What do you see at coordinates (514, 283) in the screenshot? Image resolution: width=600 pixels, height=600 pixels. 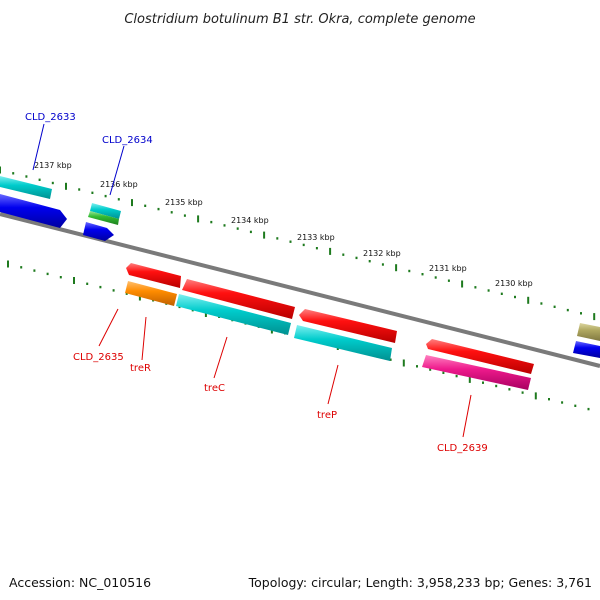 I see `tick-label-2130: 2130 kbp` at bounding box center [514, 283].